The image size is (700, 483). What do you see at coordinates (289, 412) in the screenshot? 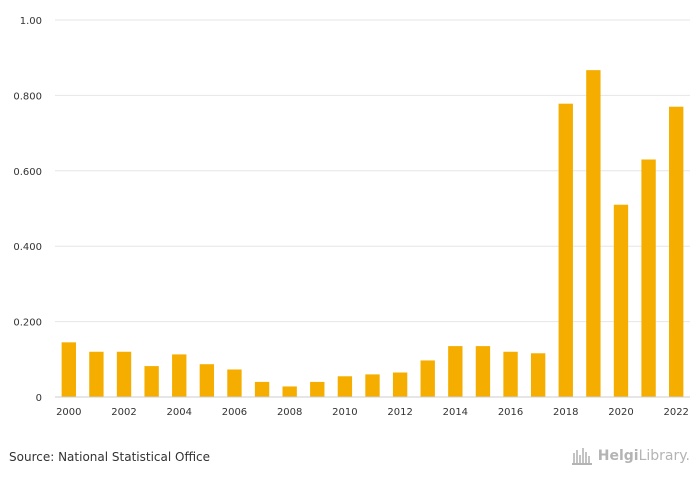
I see `x-tick-label: 2008` at bounding box center [289, 412].